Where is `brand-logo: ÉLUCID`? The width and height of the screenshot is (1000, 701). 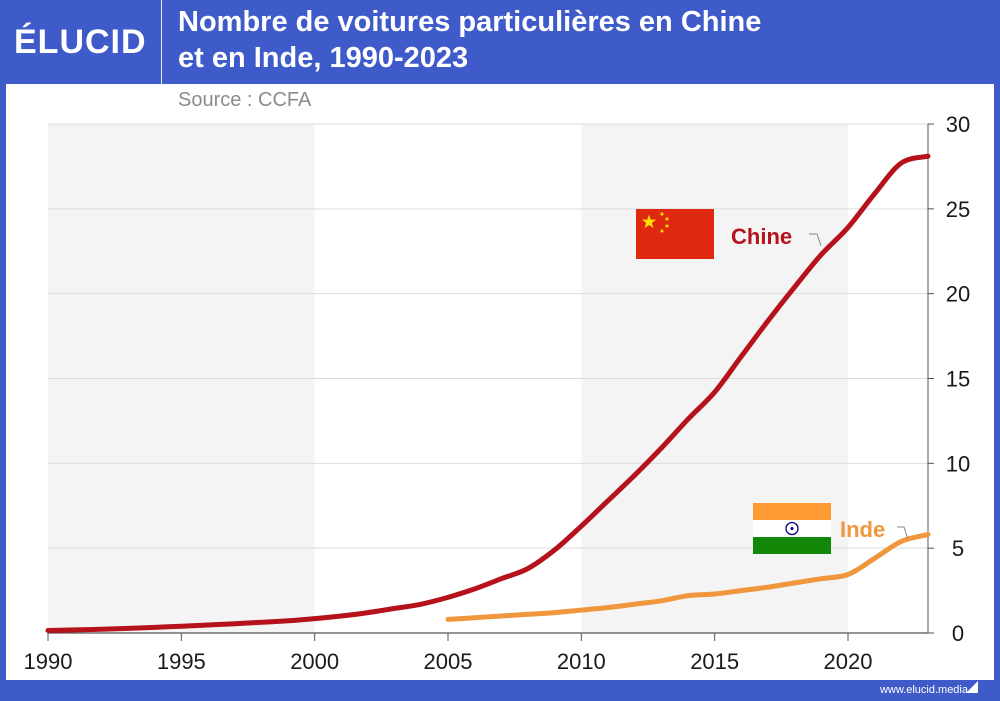 brand-logo: ÉLUCID is located at coordinates (80, 42).